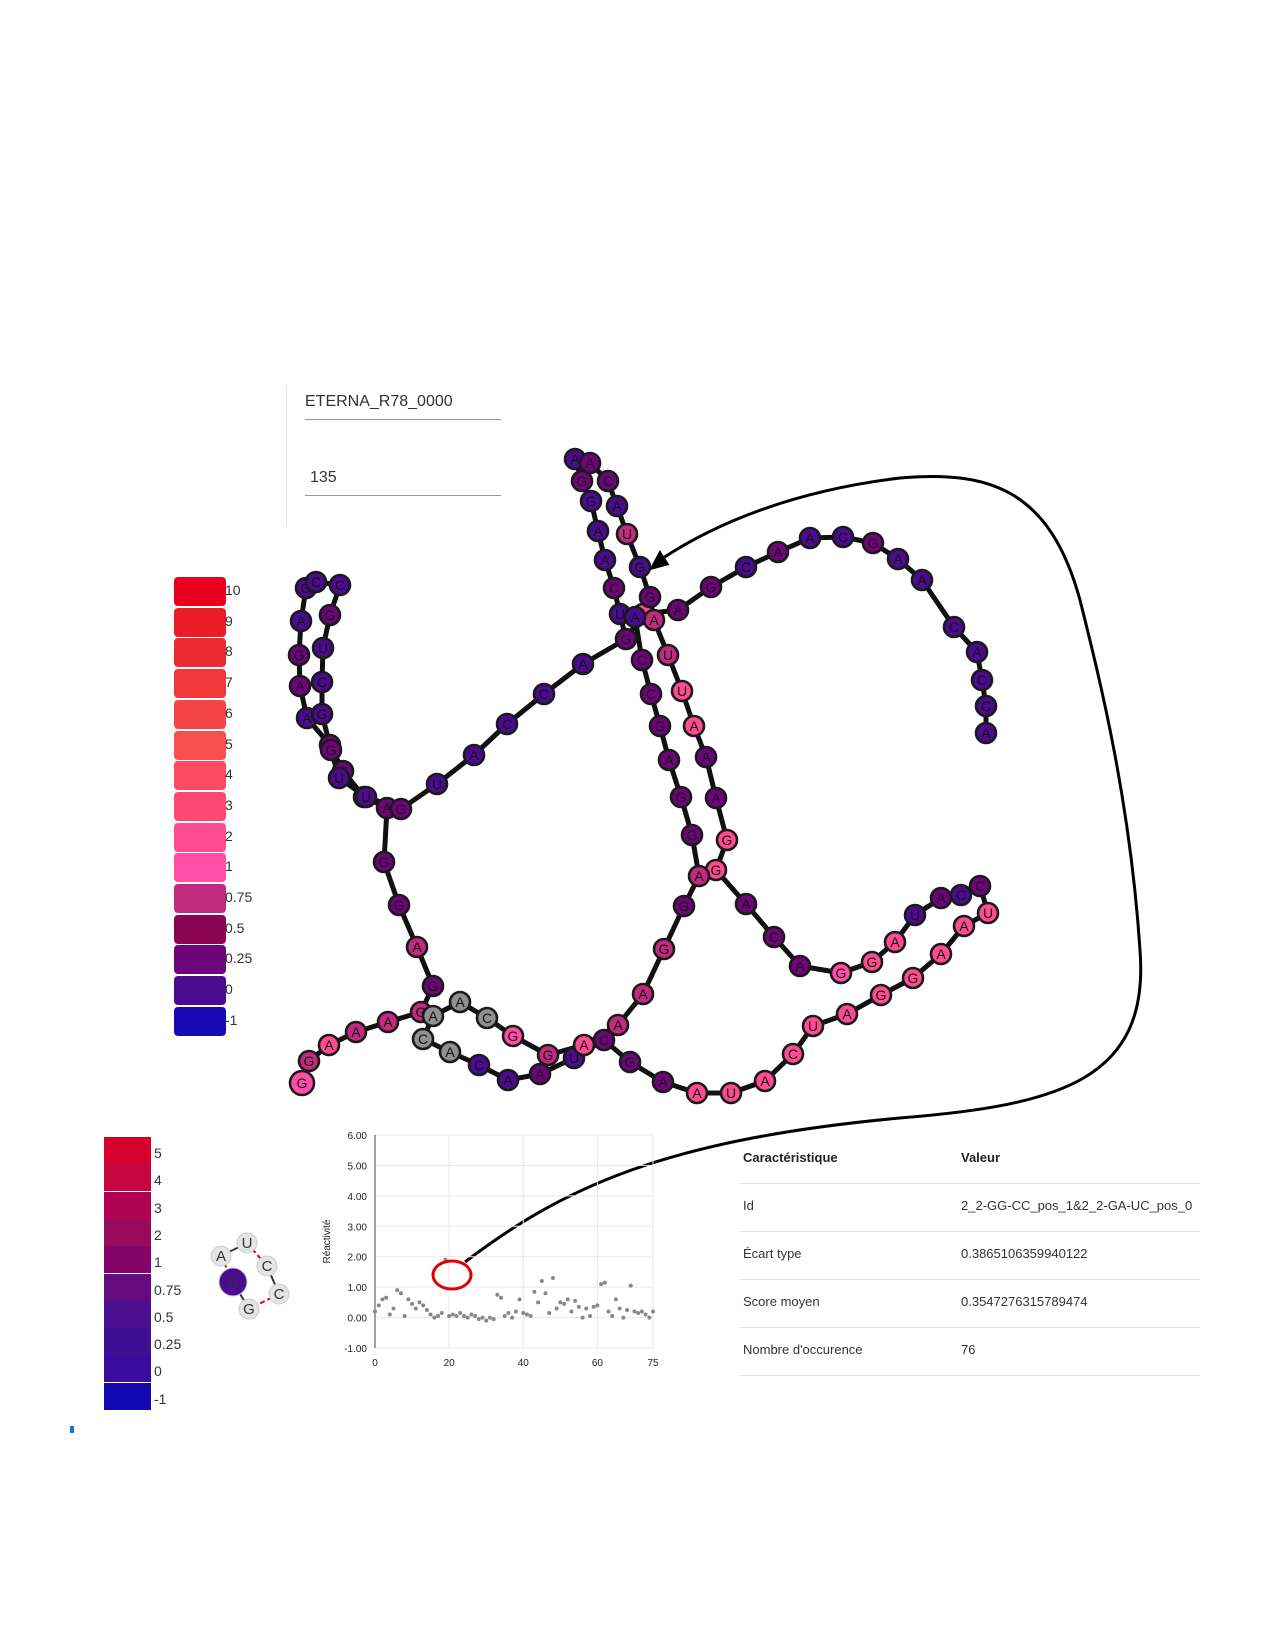 The height and width of the screenshot is (1650, 1275). What do you see at coordinates (158, 1234) in the screenshot?
I see `legend-label: 2` at bounding box center [158, 1234].